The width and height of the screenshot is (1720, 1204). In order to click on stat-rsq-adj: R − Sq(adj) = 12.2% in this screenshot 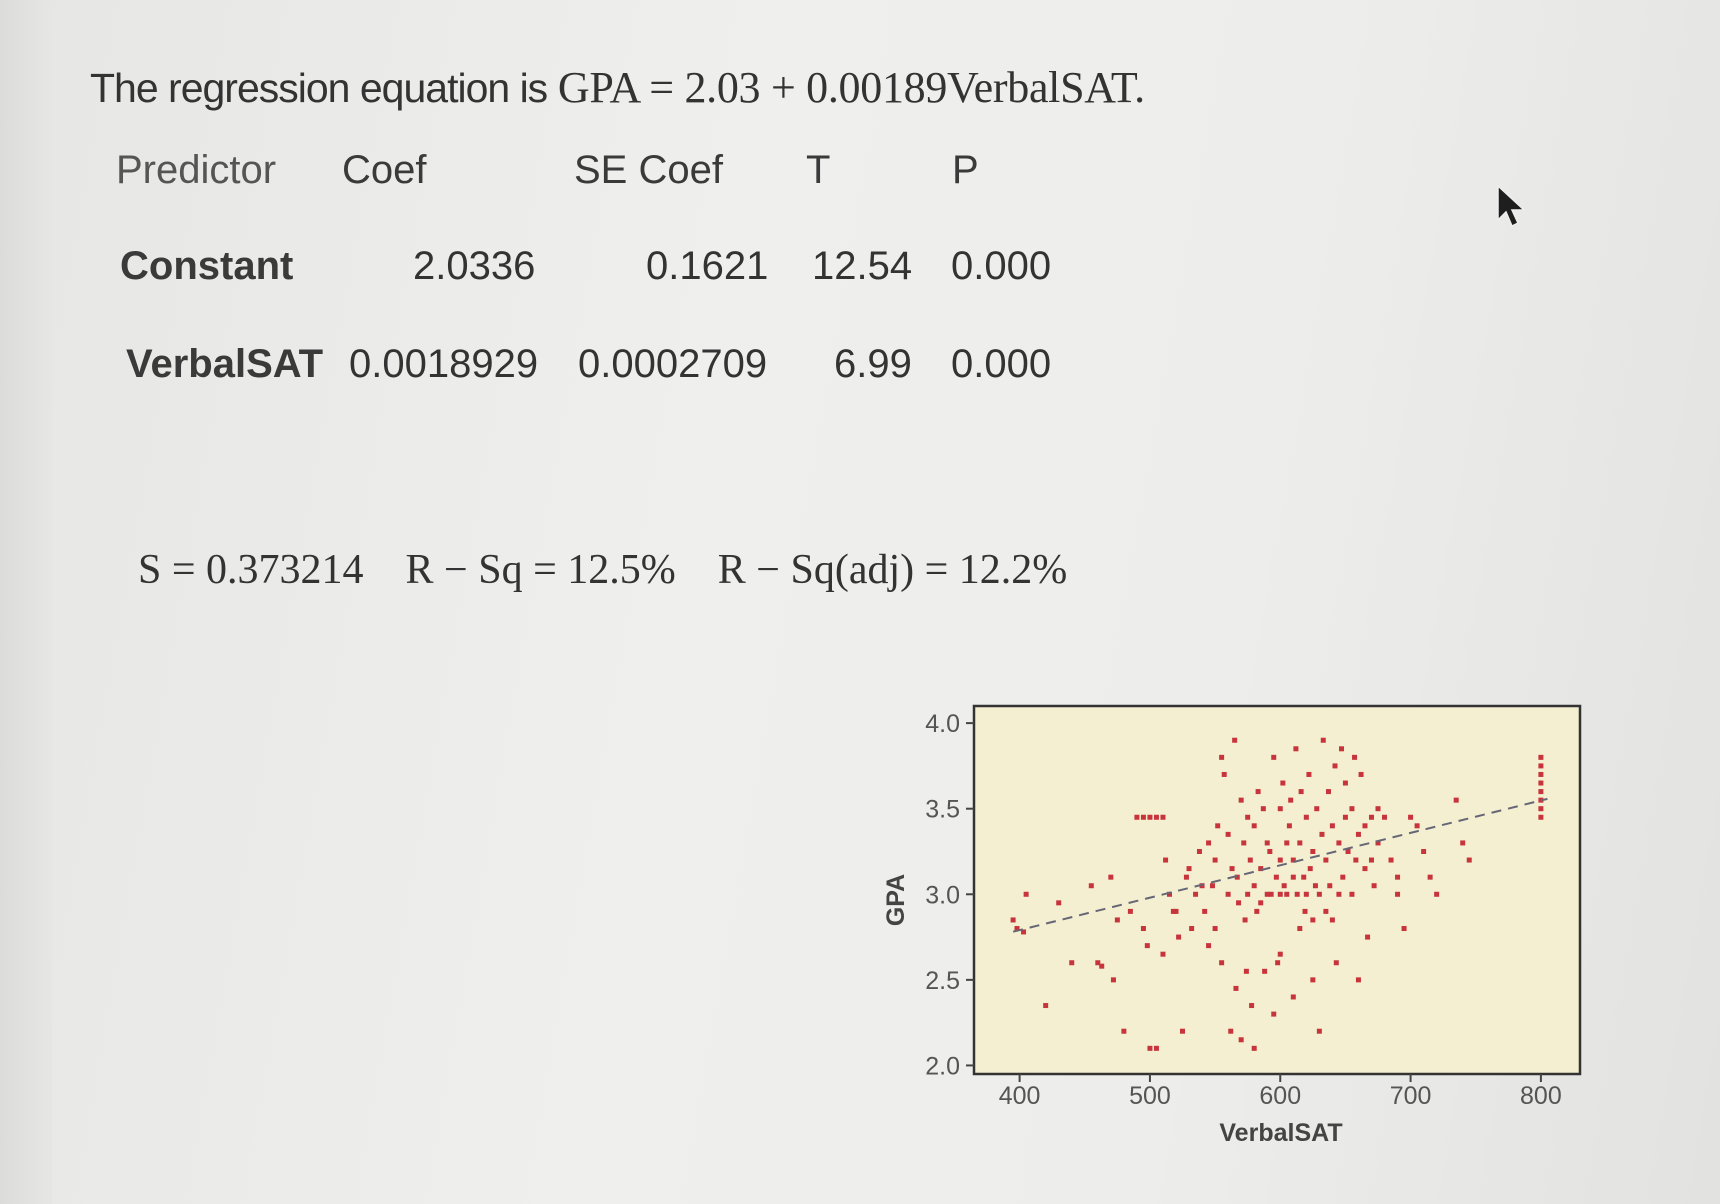, I will do `click(892, 570)`.